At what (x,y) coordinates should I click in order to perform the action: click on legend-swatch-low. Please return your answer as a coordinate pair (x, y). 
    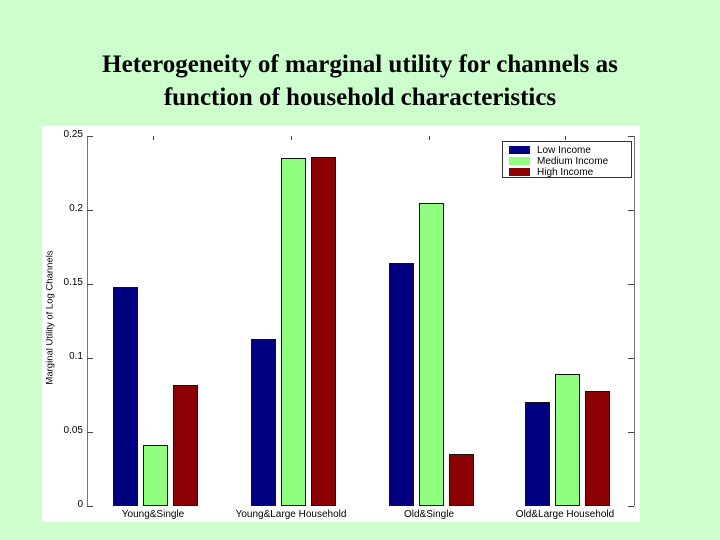
    Looking at the image, I should click on (519, 150).